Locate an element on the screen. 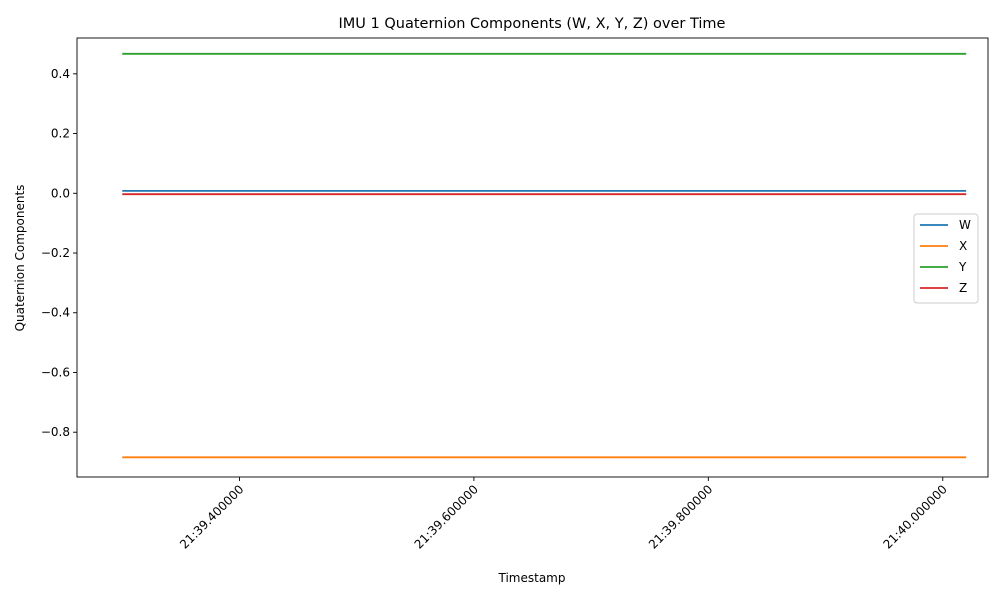 Image resolution: width=1000 pixels, height=600 pixels. legend-label-w: W is located at coordinates (965, 225).